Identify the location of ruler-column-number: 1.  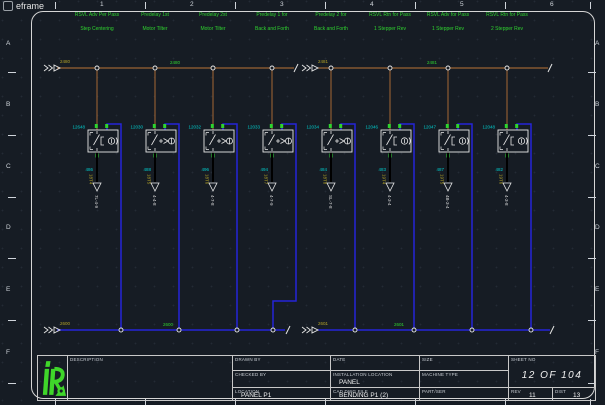
(102, 4).